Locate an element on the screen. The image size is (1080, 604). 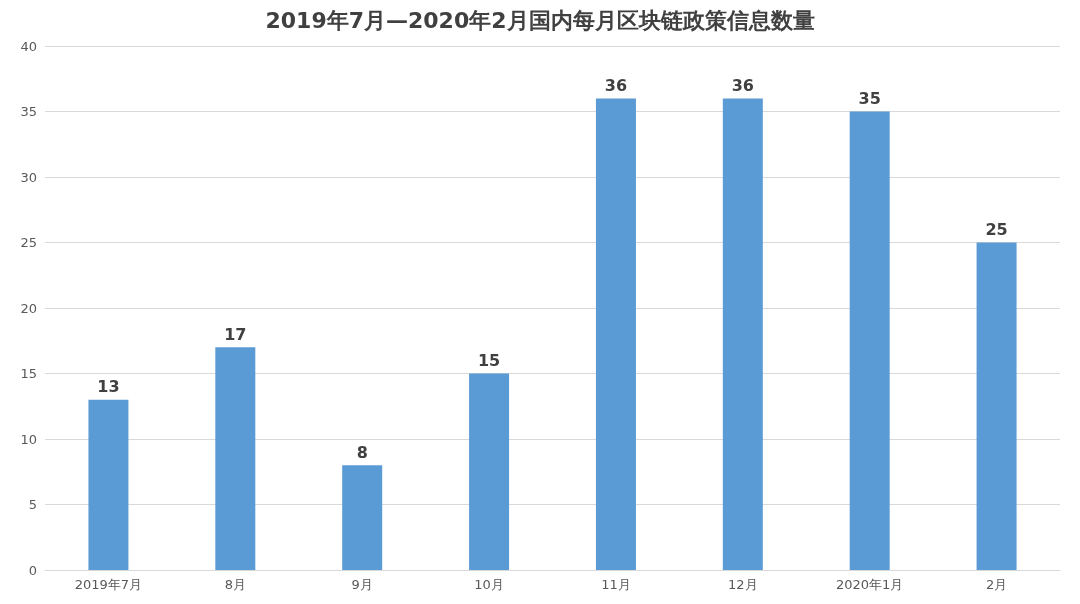
x-tick-label: 11月 is located at coordinates (616, 584).